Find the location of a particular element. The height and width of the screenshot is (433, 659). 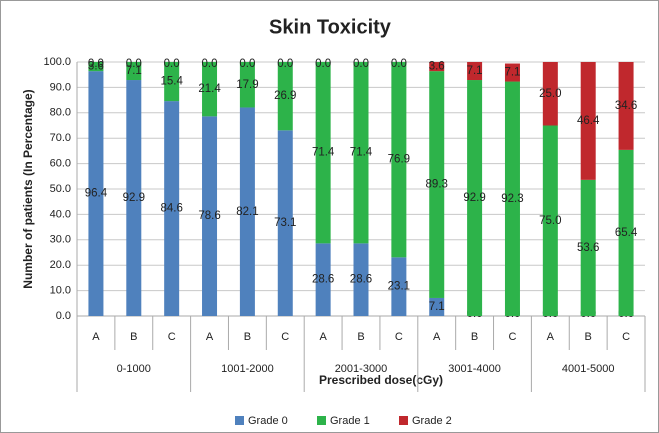

chart-title: Skin Toxicity is located at coordinates (330, 27).